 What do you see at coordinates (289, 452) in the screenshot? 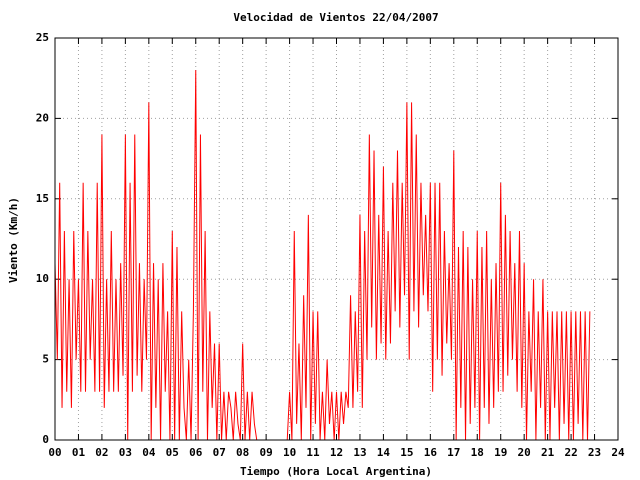
I see `x-tick-label: 10` at bounding box center [289, 452].